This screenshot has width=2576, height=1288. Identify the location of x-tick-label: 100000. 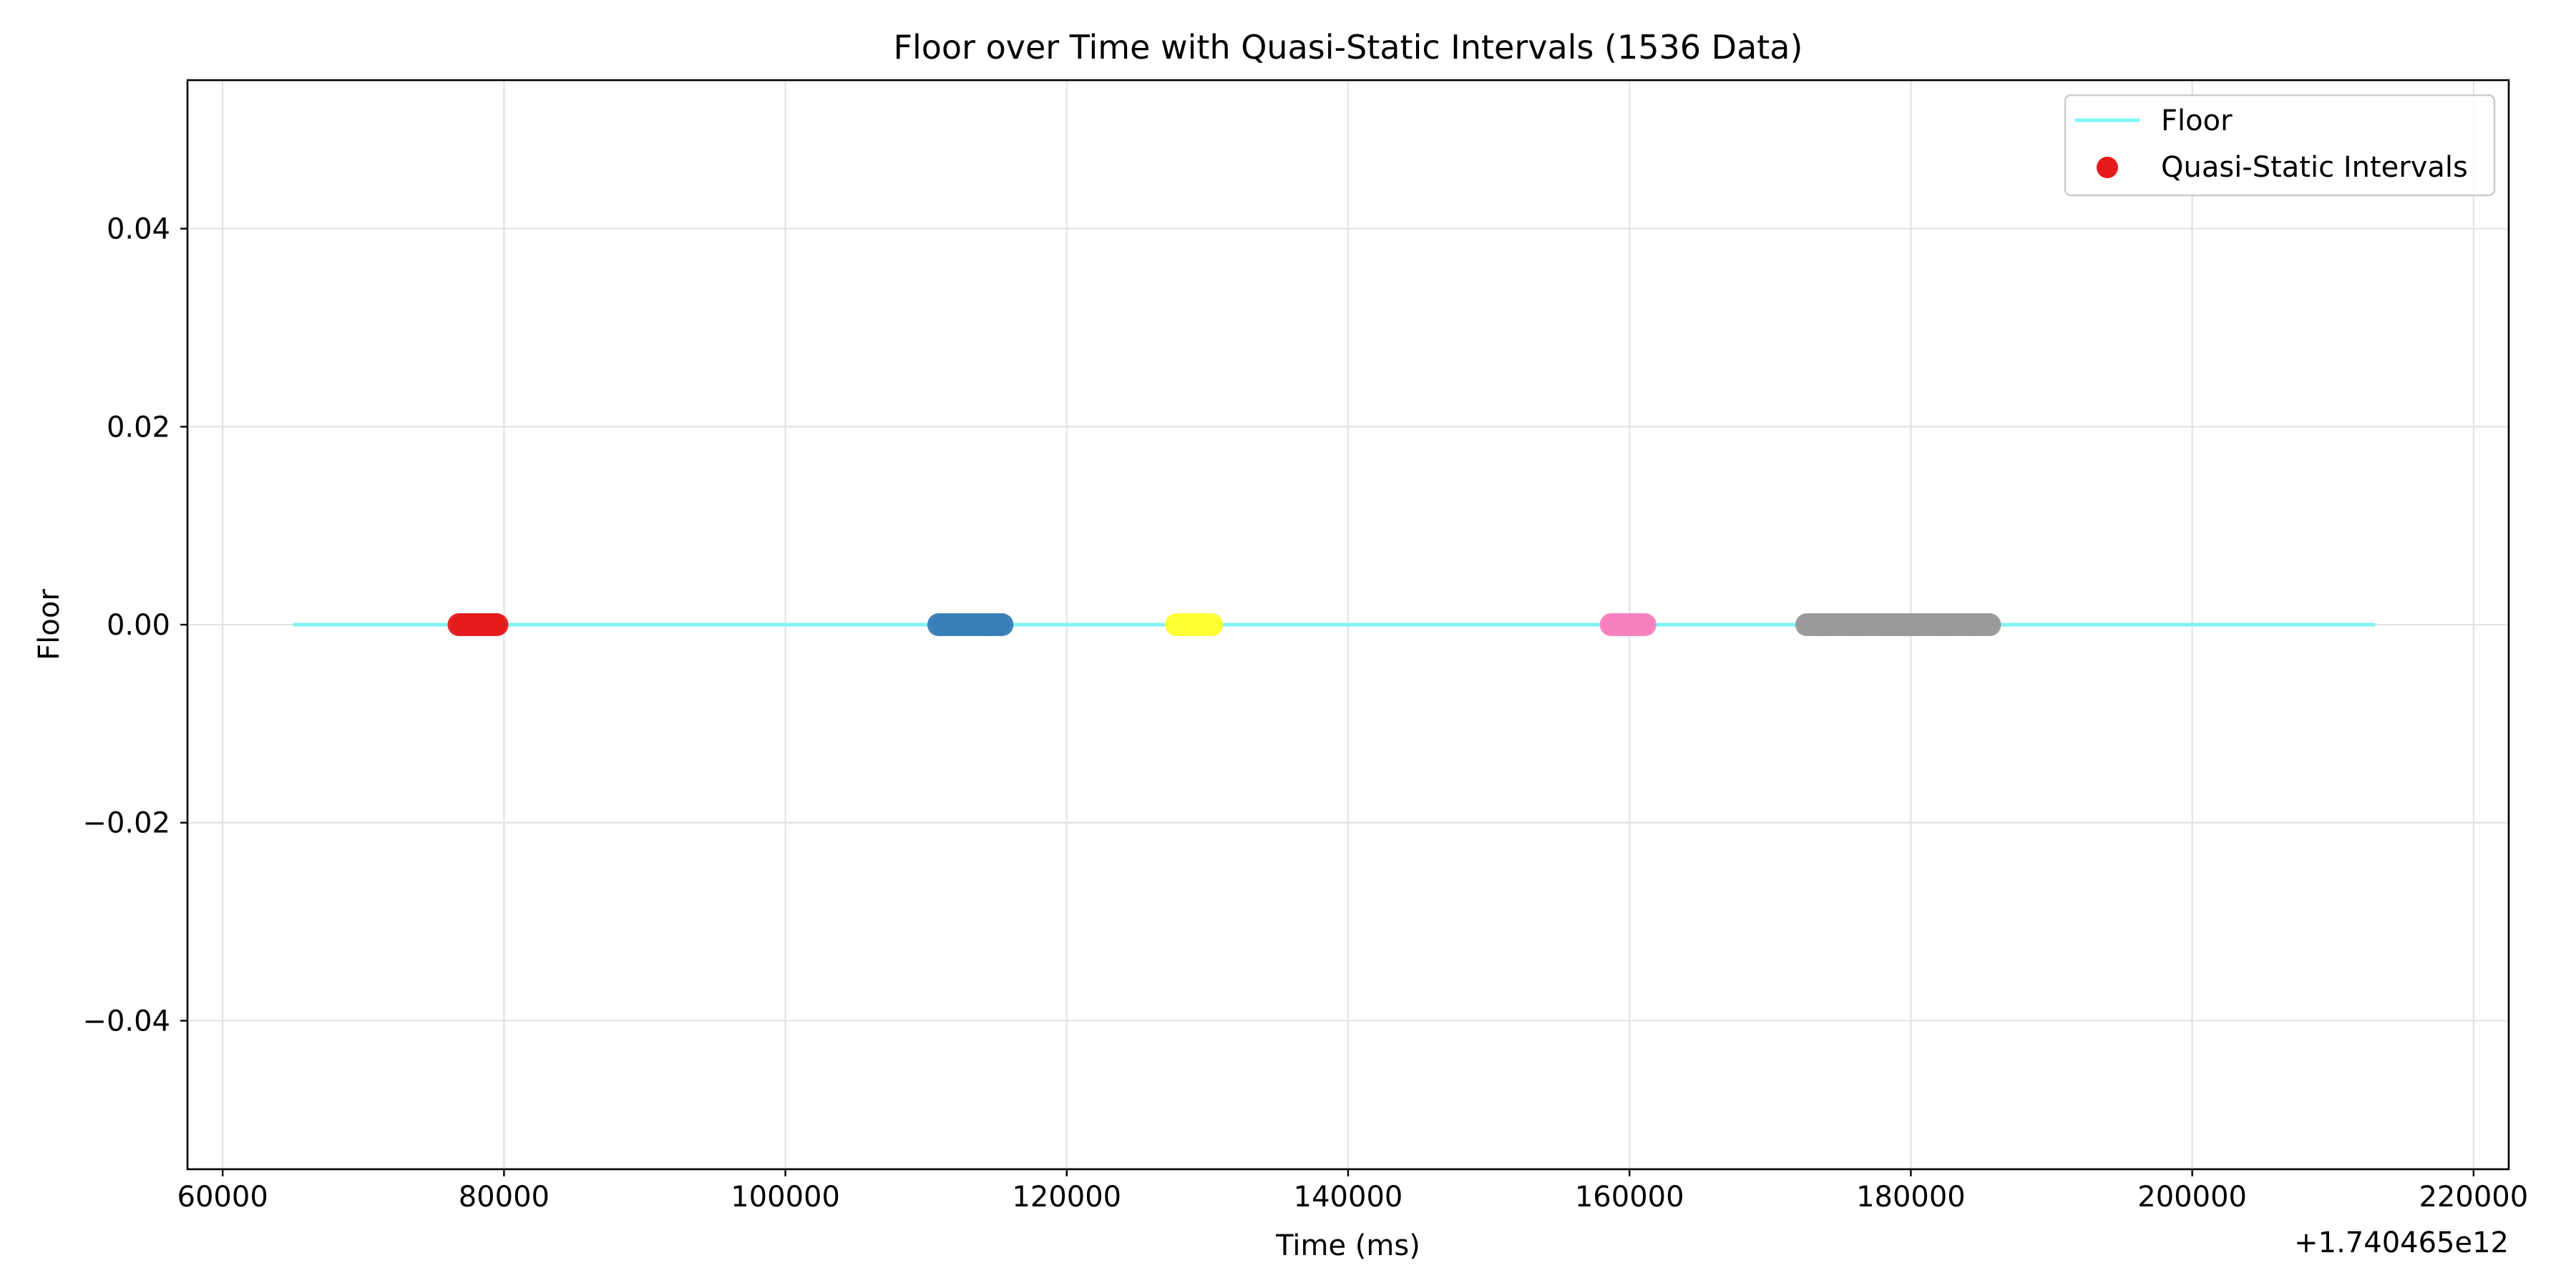
(785, 1197).